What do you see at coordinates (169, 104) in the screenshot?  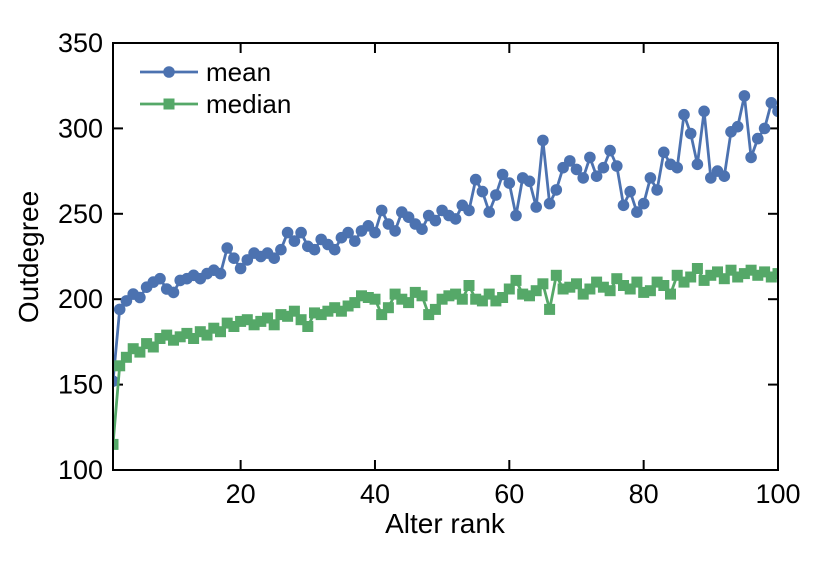 I see `median-legend-marker-icon` at bounding box center [169, 104].